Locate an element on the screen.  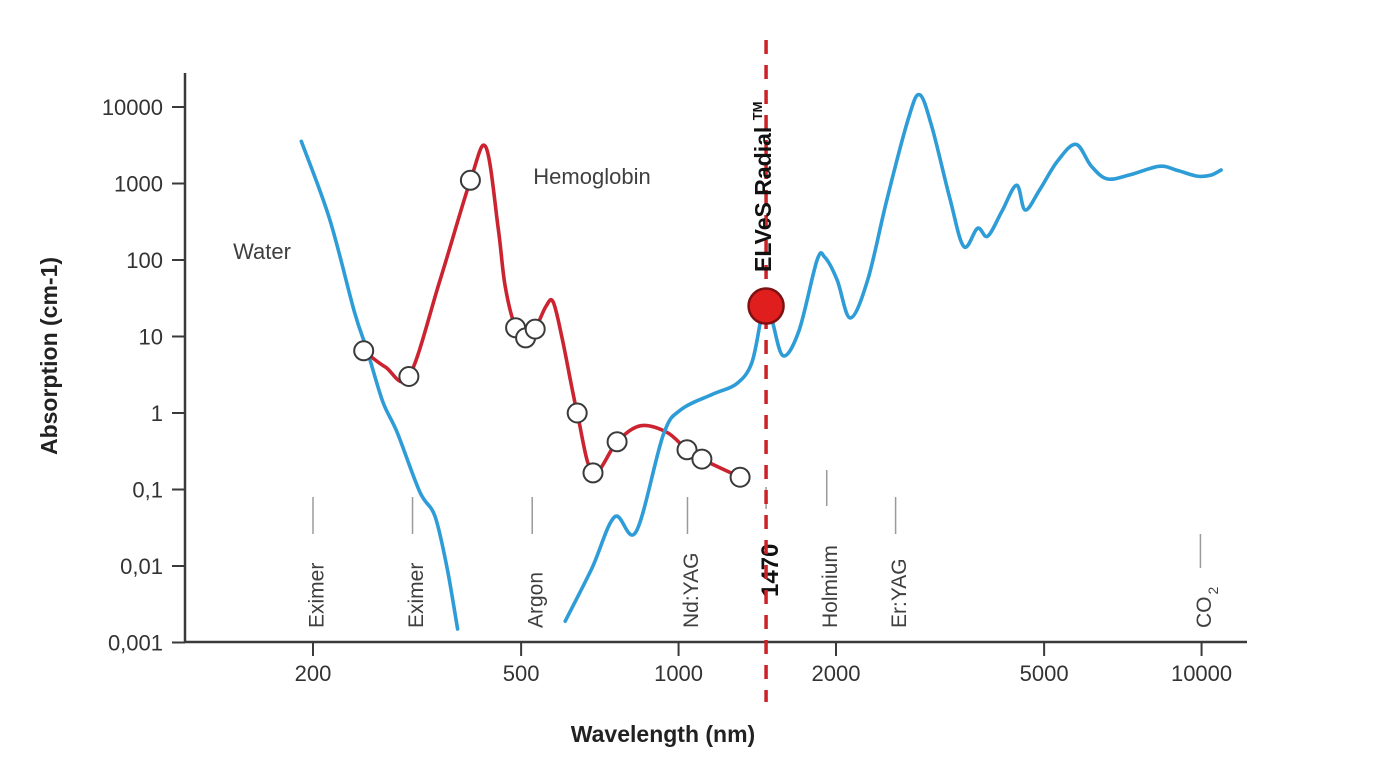
y-tick-label: 0,1 is located at coordinates (147, 490).